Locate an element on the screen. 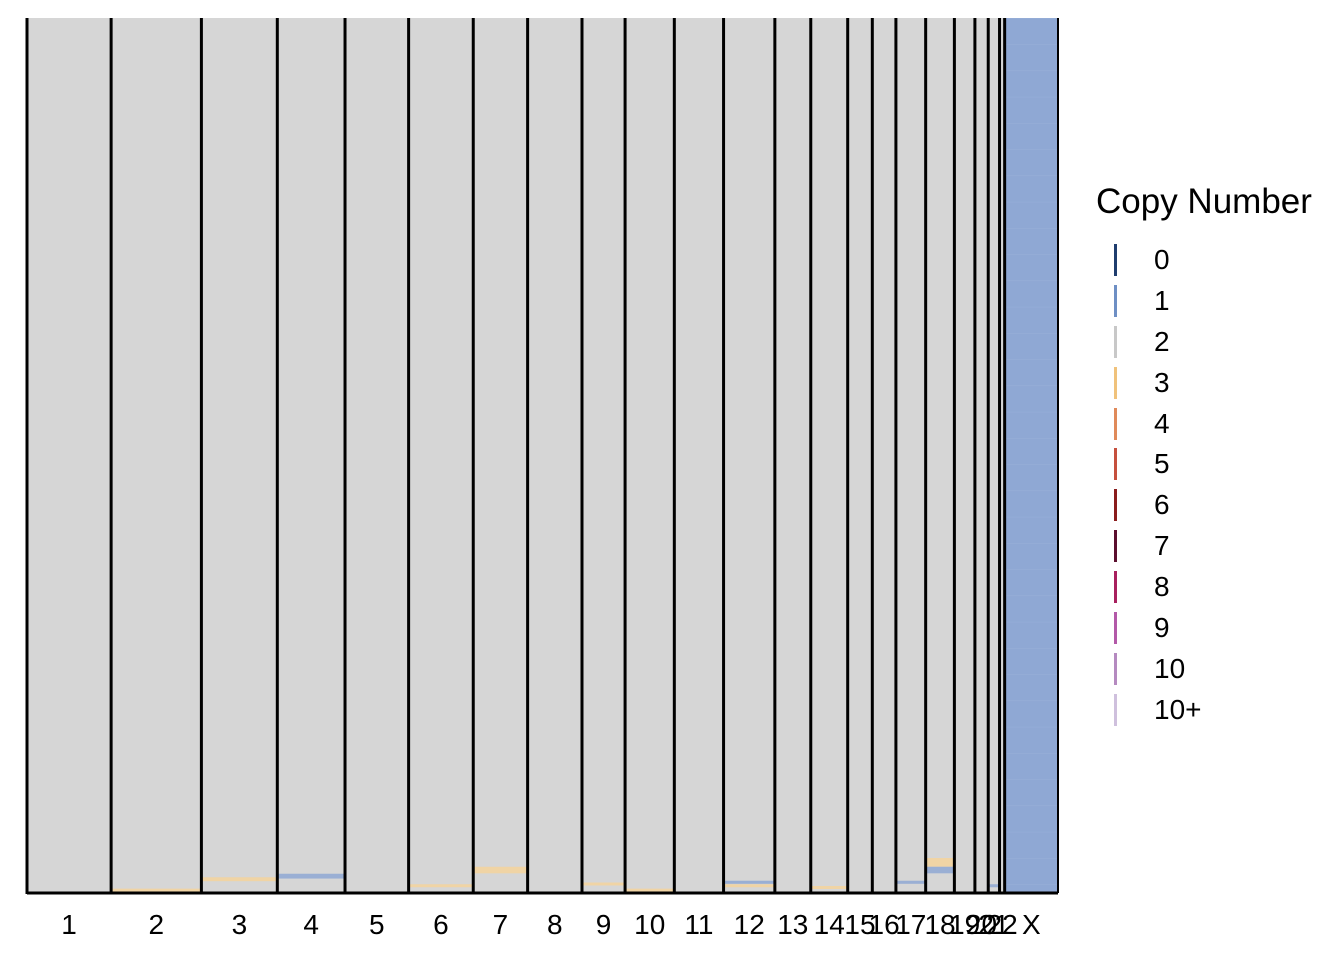  alteration-band-chr12-cn3 is located at coordinates (749, 886).